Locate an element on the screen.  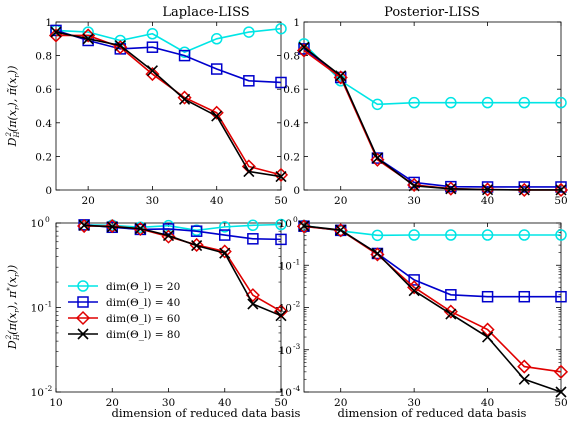
y-tick-exponent: -4 is located at coordinates (297, 388).